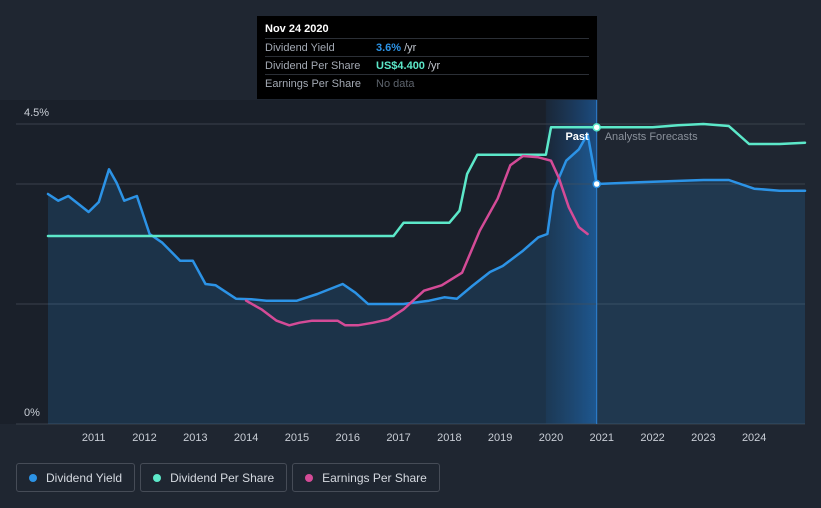 The width and height of the screenshot is (821, 508). Describe the element at coordinates (84, 477) in the screenshot. I see `legend-label: Dividend Yield` at that location.